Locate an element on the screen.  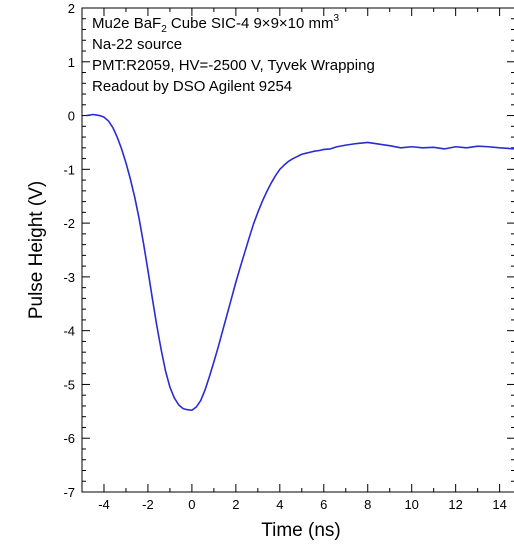
x-tick-label: 10 is located at coordinates (411, 504).